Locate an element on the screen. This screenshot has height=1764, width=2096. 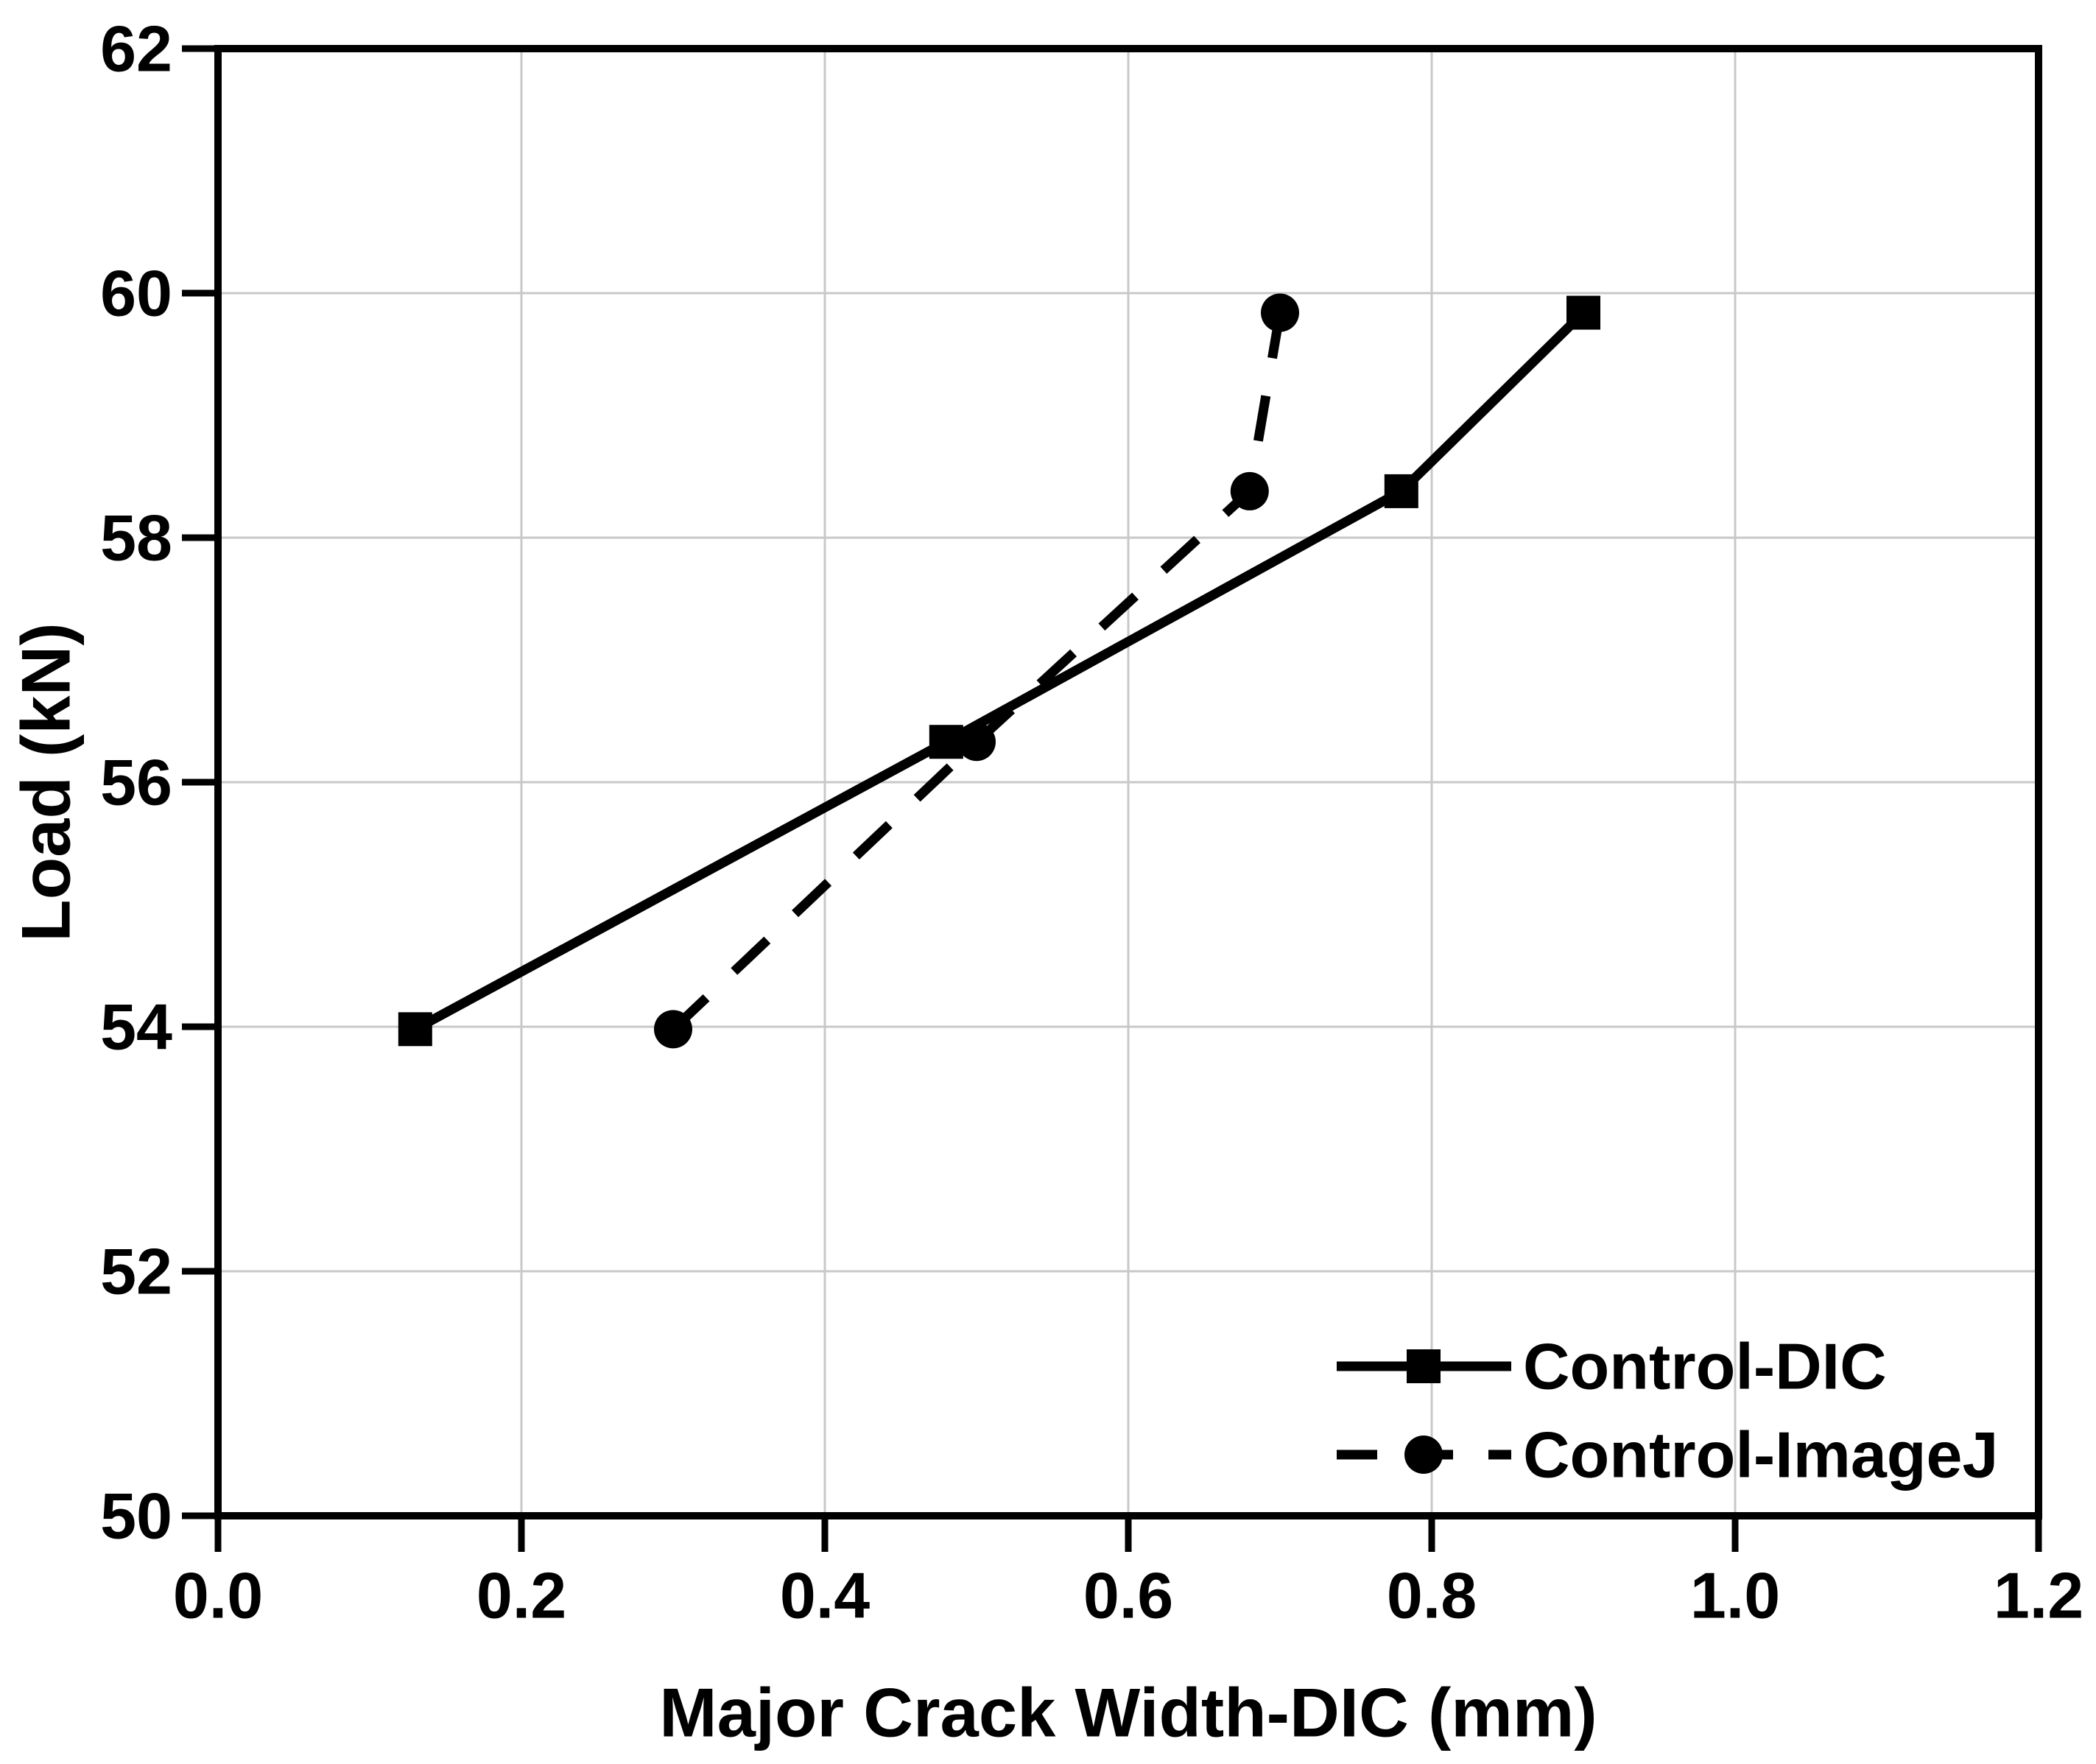
x-tick-label: 0.4 is located at coordinates (825, 1595).